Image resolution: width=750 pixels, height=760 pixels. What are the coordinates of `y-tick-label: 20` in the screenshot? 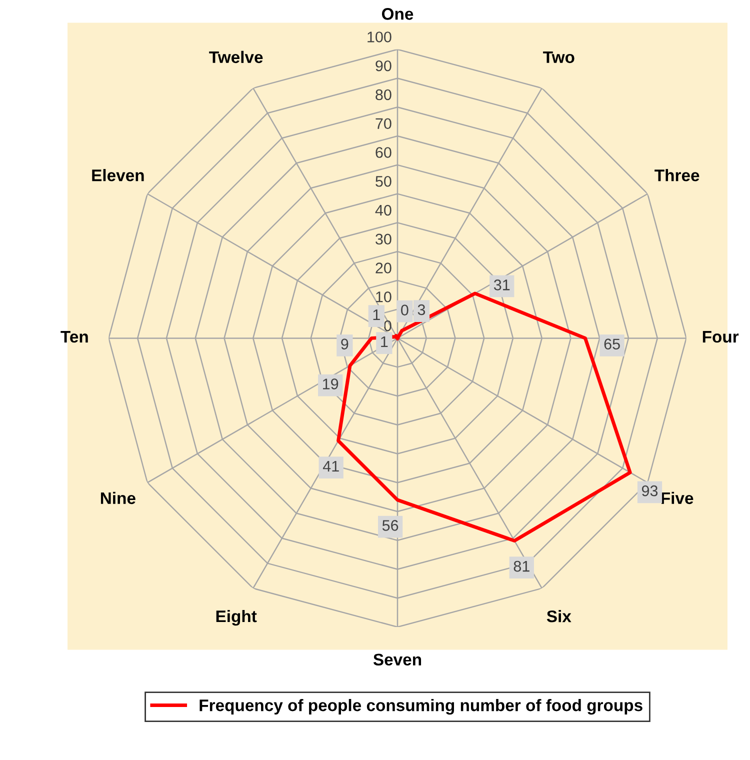 It's located at (384, 268).